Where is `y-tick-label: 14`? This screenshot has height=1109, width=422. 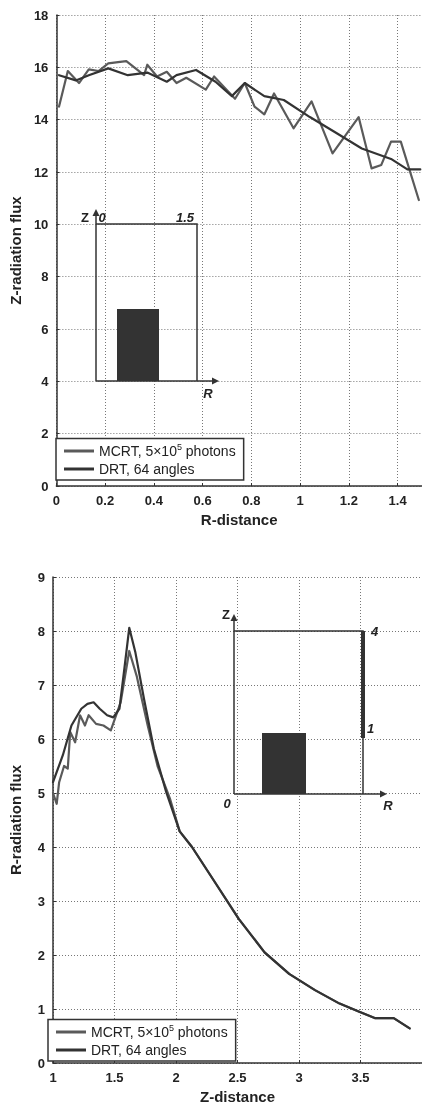 y-tick-label: 14 is located at coordinates (41, 120).